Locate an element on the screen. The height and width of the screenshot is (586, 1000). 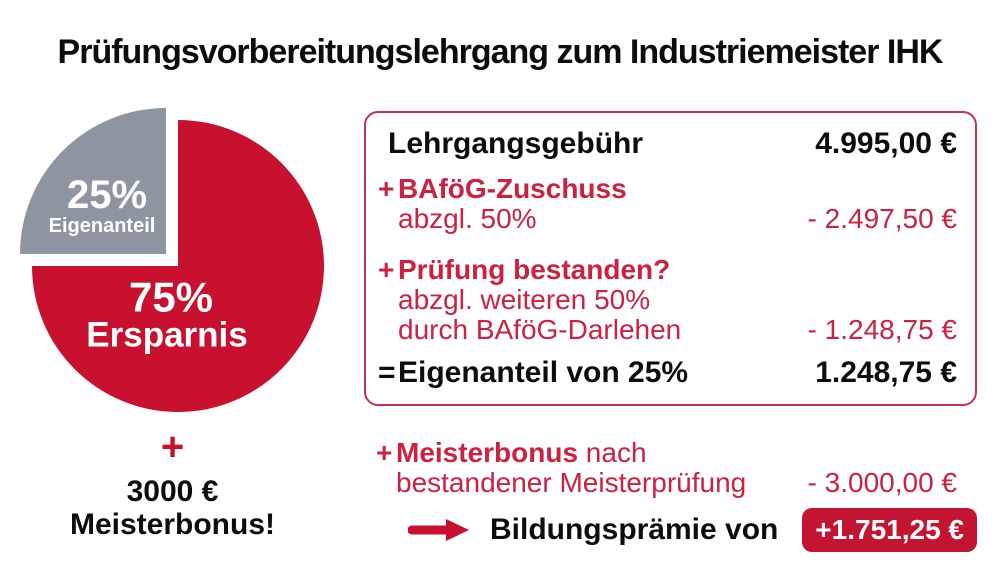
pie-slice-ersparnis-percent: 75% is located at coordinates (171, 297).